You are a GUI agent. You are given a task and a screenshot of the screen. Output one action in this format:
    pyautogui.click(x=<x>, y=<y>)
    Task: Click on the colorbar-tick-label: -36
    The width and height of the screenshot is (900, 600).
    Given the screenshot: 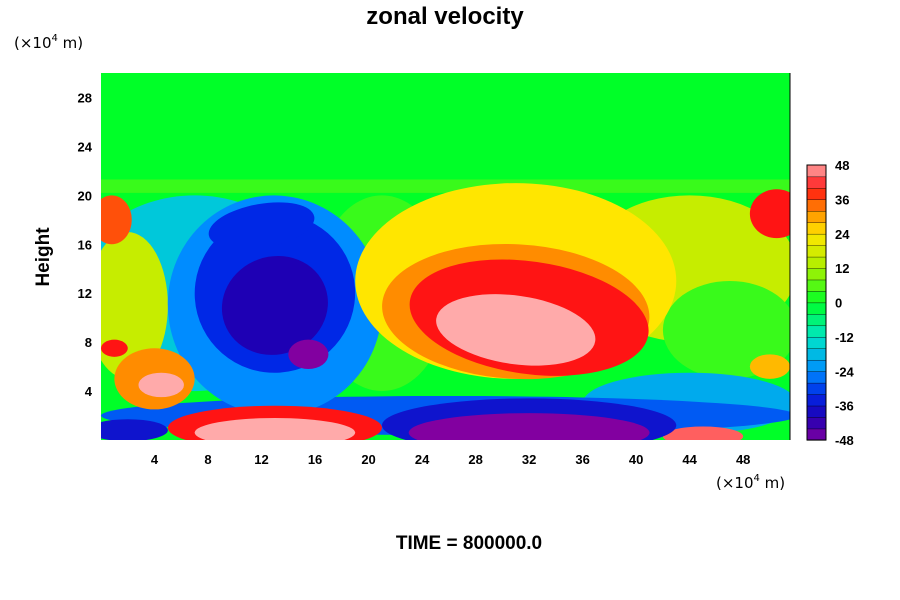 What is the action you would take?
    pyautogui.click(x=844, y=406)
    